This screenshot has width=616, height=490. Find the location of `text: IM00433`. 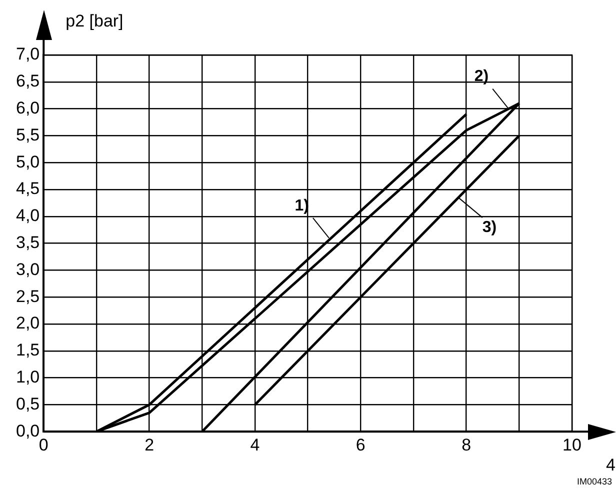

text: IM00433 is located at coordinates (594, 481).